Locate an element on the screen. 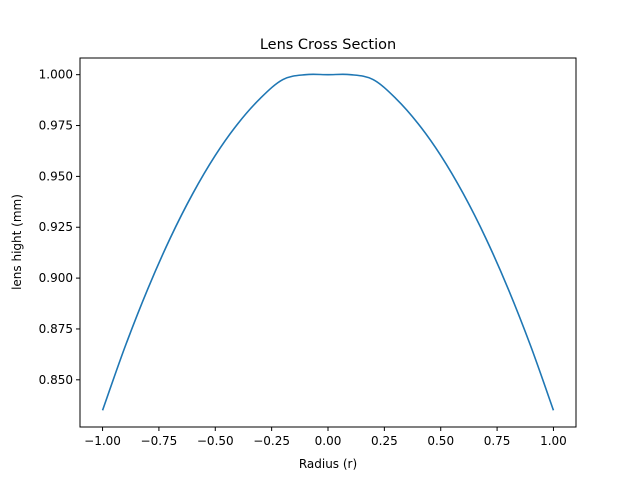 The height and width of the screenshot is (480, 640). y-axis-label: lens hight (mm) is located at coordinates (17, 242).